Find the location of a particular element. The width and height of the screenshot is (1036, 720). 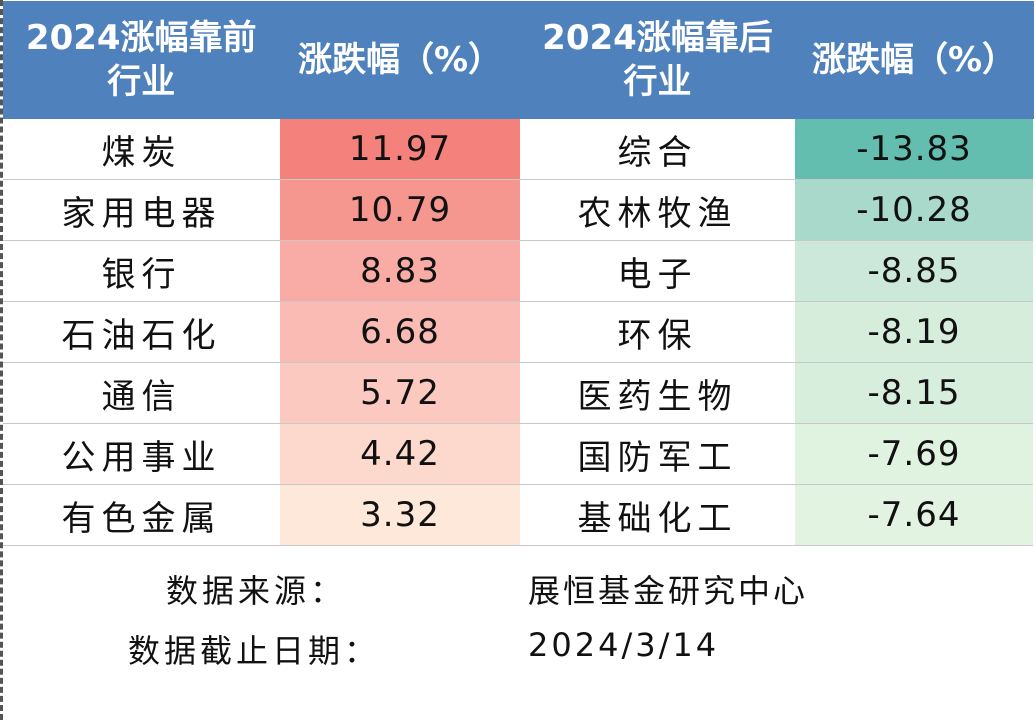

top-change-cell: 5.72 is located at coordinates (400, 393).